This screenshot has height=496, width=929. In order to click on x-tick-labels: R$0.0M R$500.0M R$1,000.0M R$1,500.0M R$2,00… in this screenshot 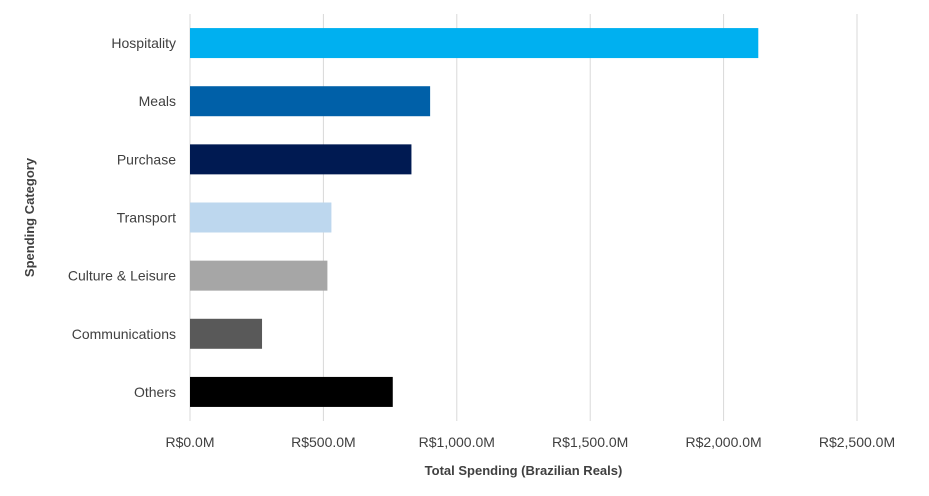, I will do `click(530, 442)`.